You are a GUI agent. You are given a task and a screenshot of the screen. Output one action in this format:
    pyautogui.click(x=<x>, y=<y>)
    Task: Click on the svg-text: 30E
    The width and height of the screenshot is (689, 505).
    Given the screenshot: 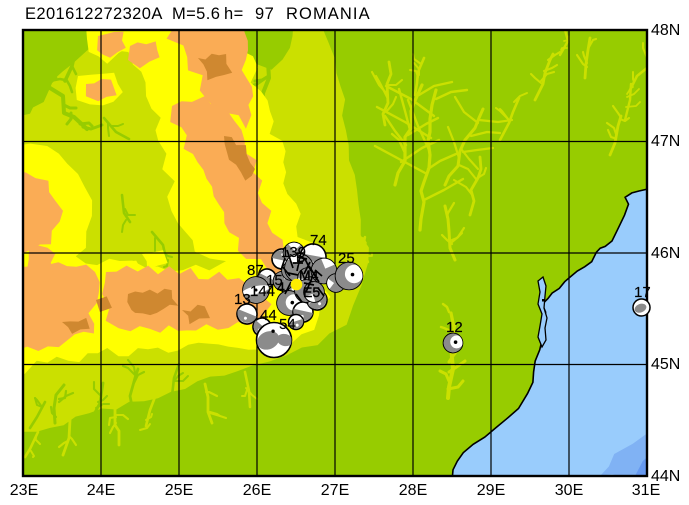 What is the action you would take?
    pyautogui.click(x=569, y=490)
    